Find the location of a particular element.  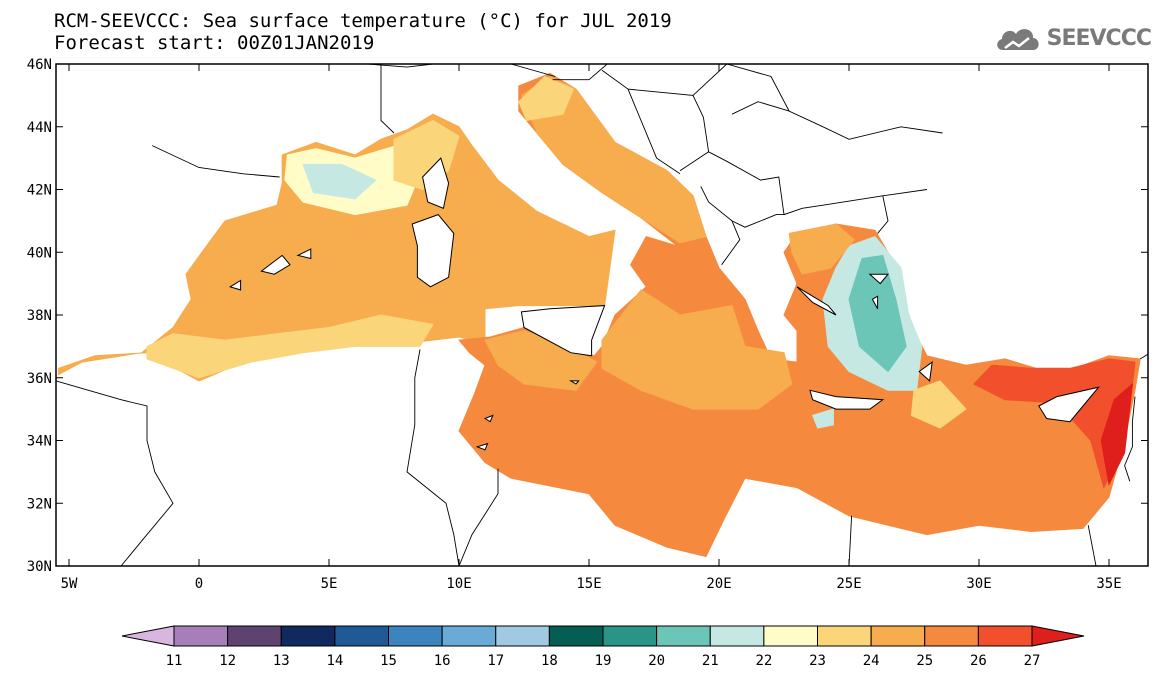

island-sardinia is located at coordinates (433, 251).